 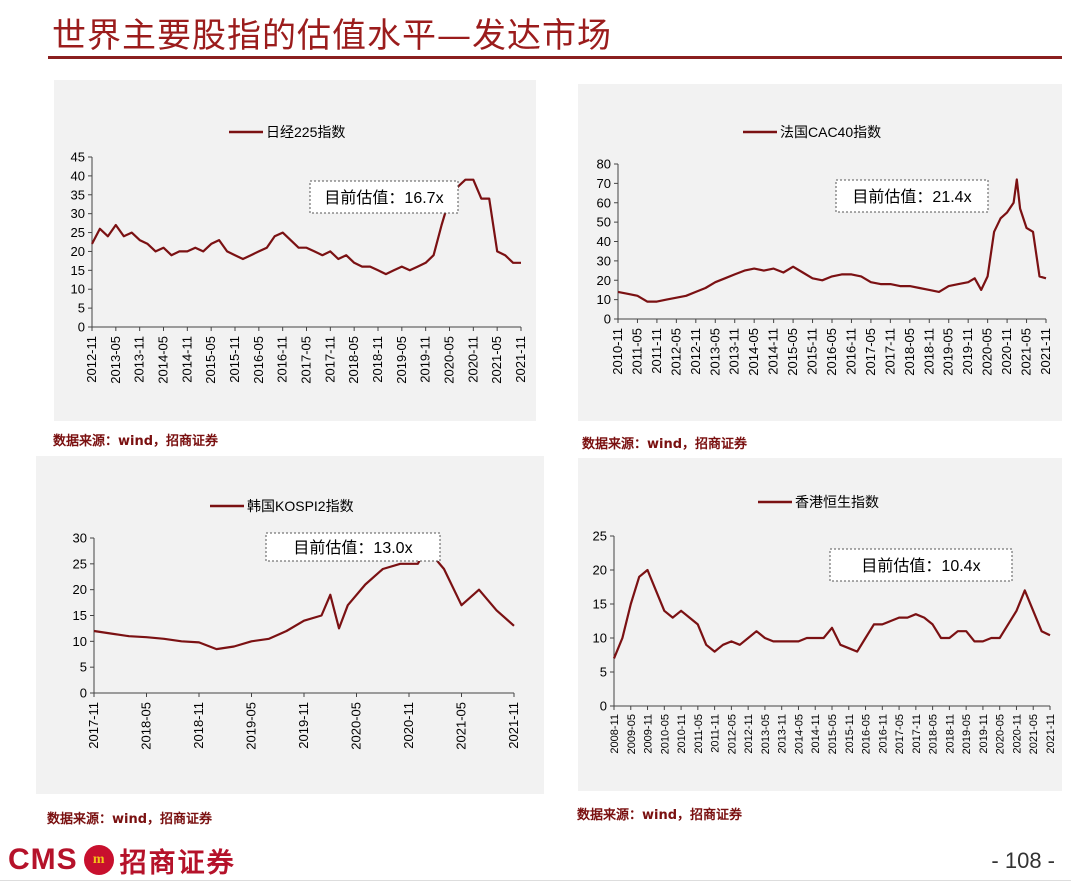 What do you see at coordinates (604, 222) in the screenshot?
I see `y-tick-label: 50` at bounding box center [604, 222].